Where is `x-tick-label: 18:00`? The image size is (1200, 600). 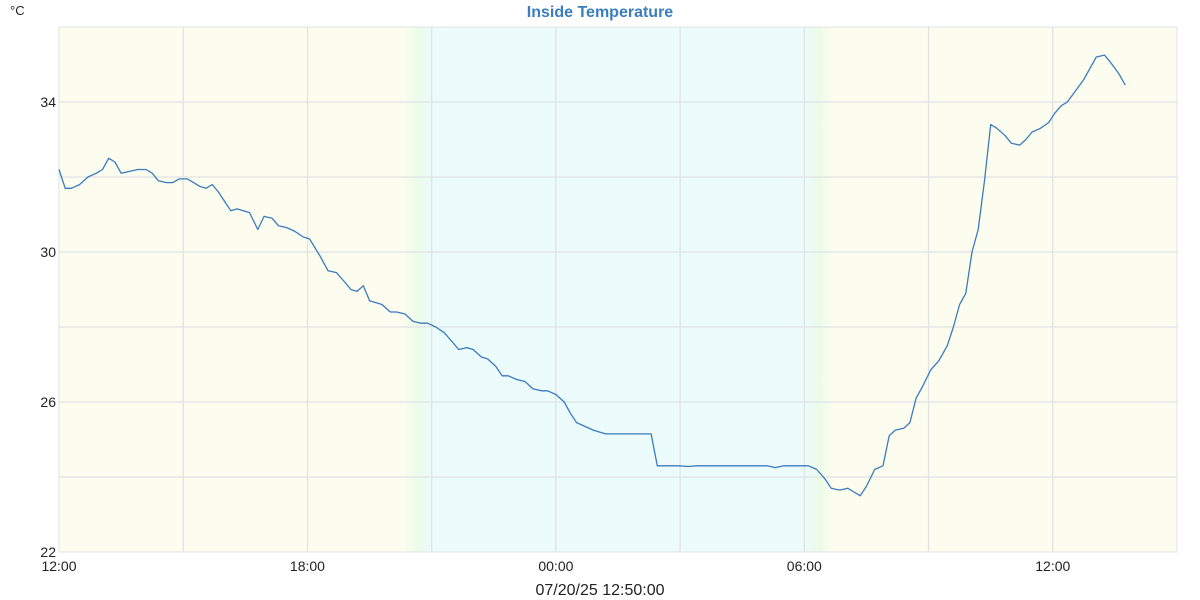
x-tick-label: 18:00 is located at coordinates (307, 566).